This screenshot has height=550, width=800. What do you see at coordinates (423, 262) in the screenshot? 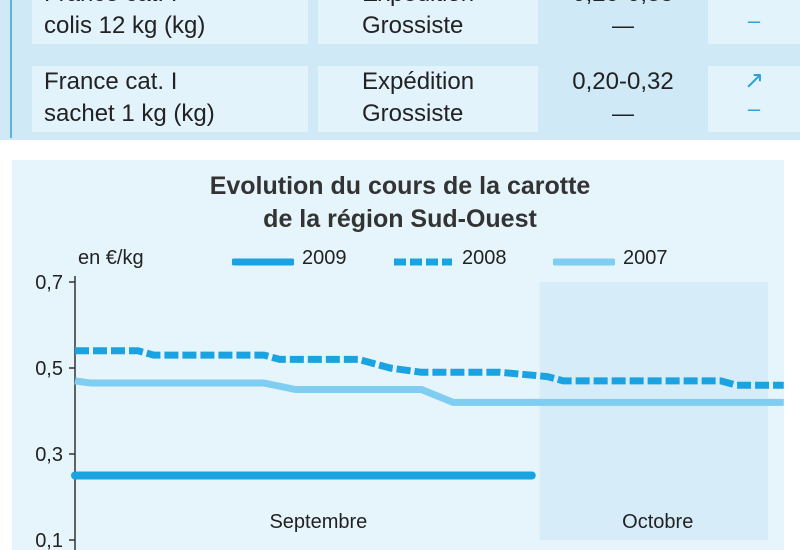
I see `legend-swatch-2008` at bounding box center [423, 262].